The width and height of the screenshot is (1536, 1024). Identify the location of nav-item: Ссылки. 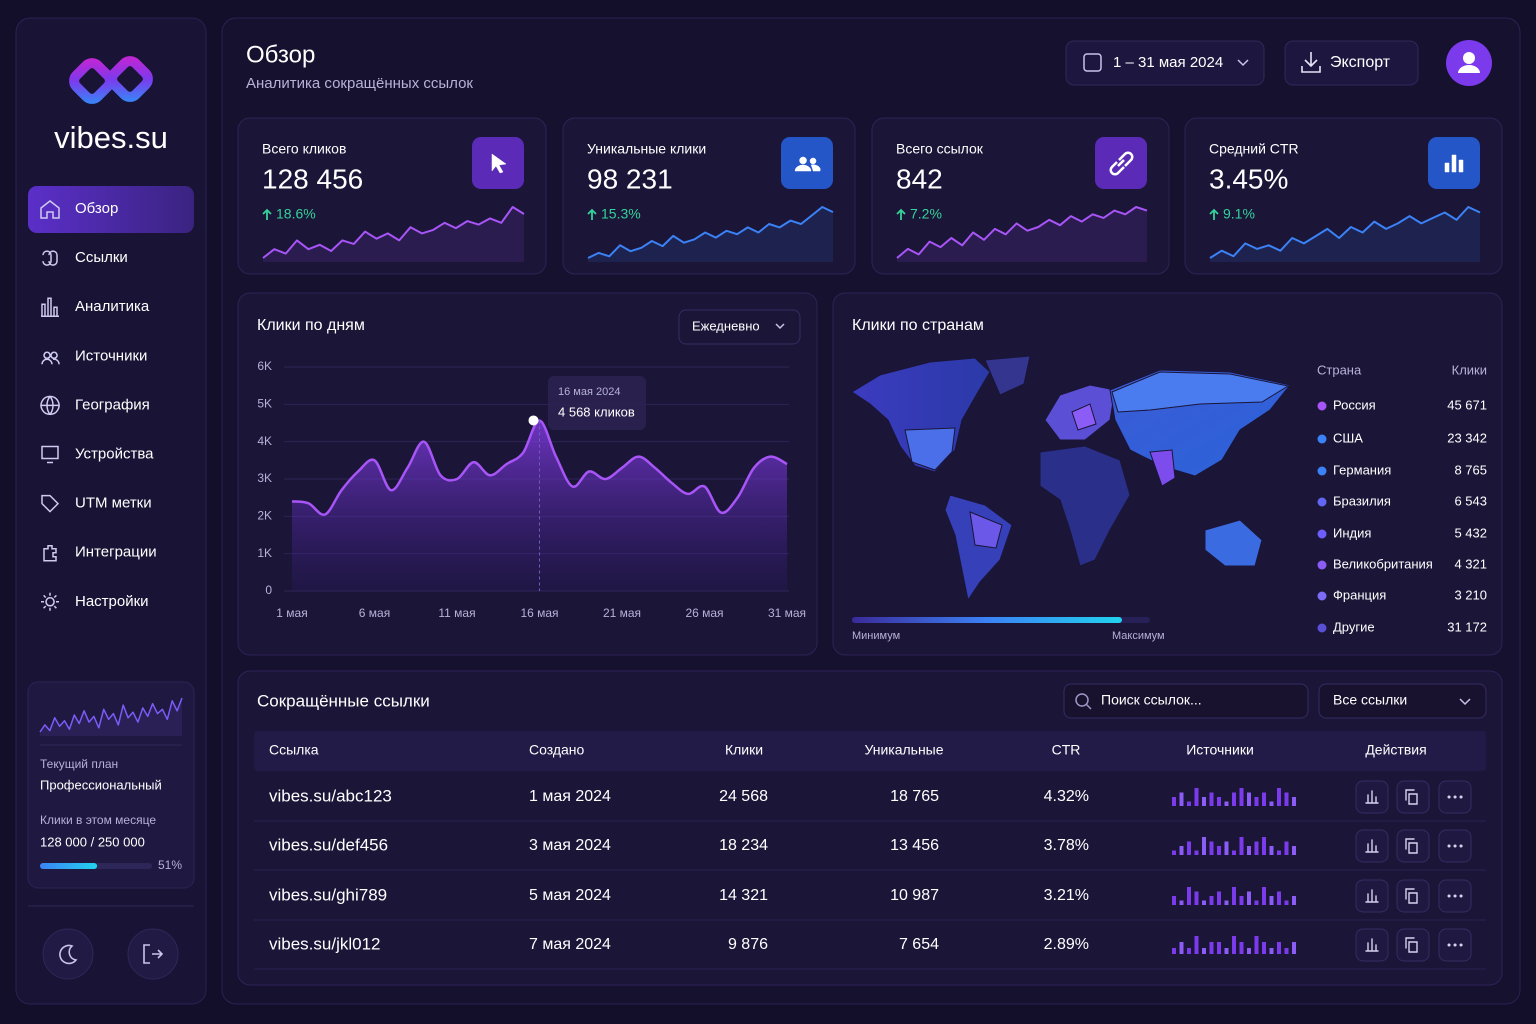
(101, 257).